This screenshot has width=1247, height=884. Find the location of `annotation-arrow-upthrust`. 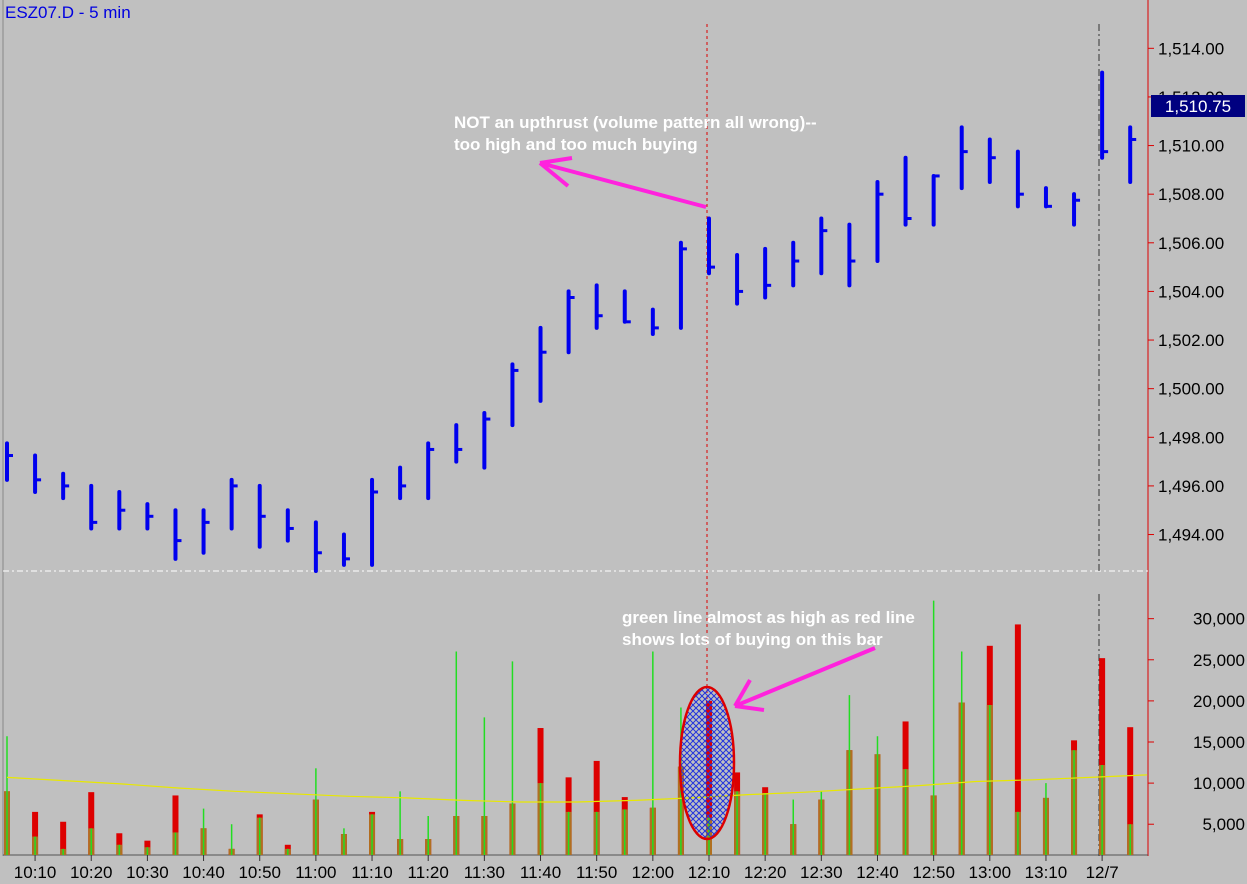

annotation-arrow-upthrust is located at coordinates (622, 182).